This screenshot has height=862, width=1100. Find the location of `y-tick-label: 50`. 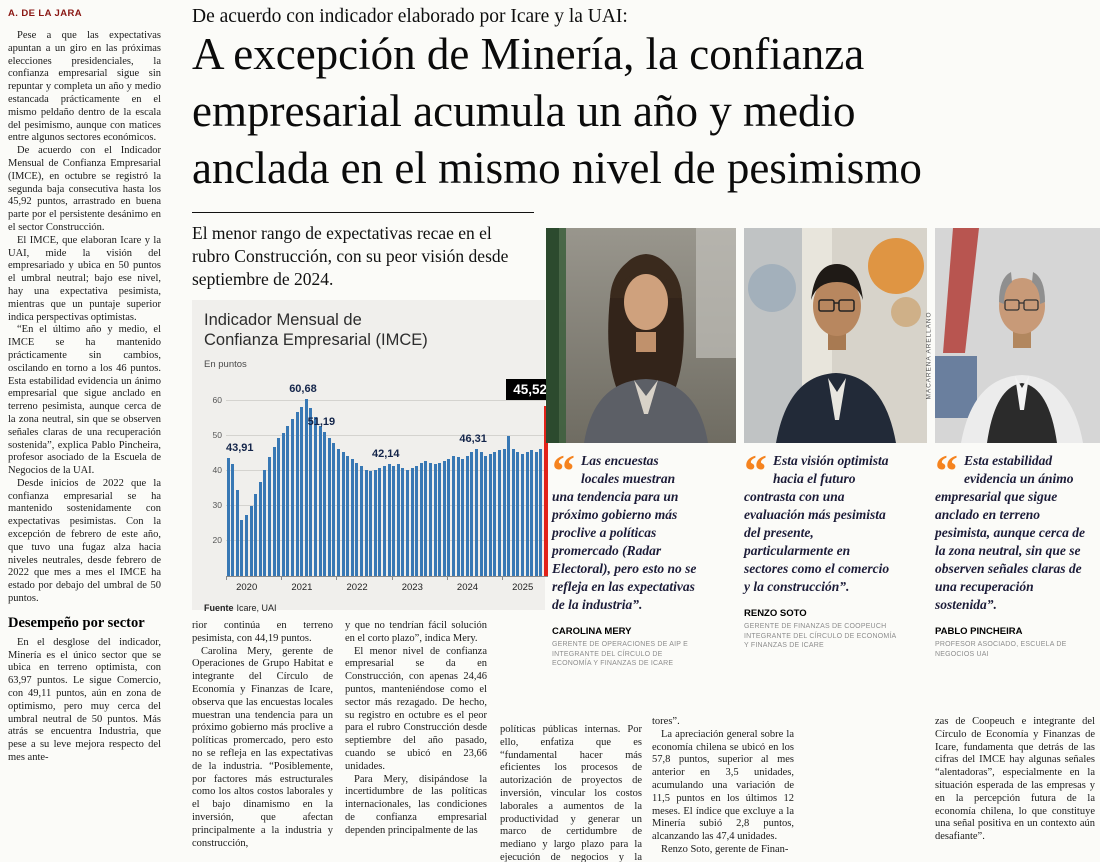

y-tick-label: 50 is located at coordinates (217, 435).